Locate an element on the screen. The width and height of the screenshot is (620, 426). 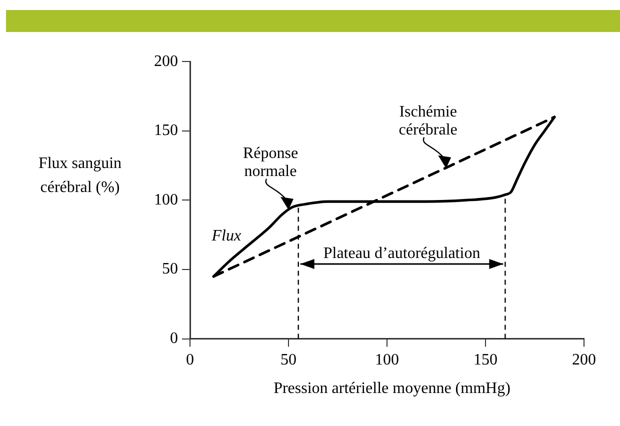
series-label: Flux is located at coordinates (226, 236).